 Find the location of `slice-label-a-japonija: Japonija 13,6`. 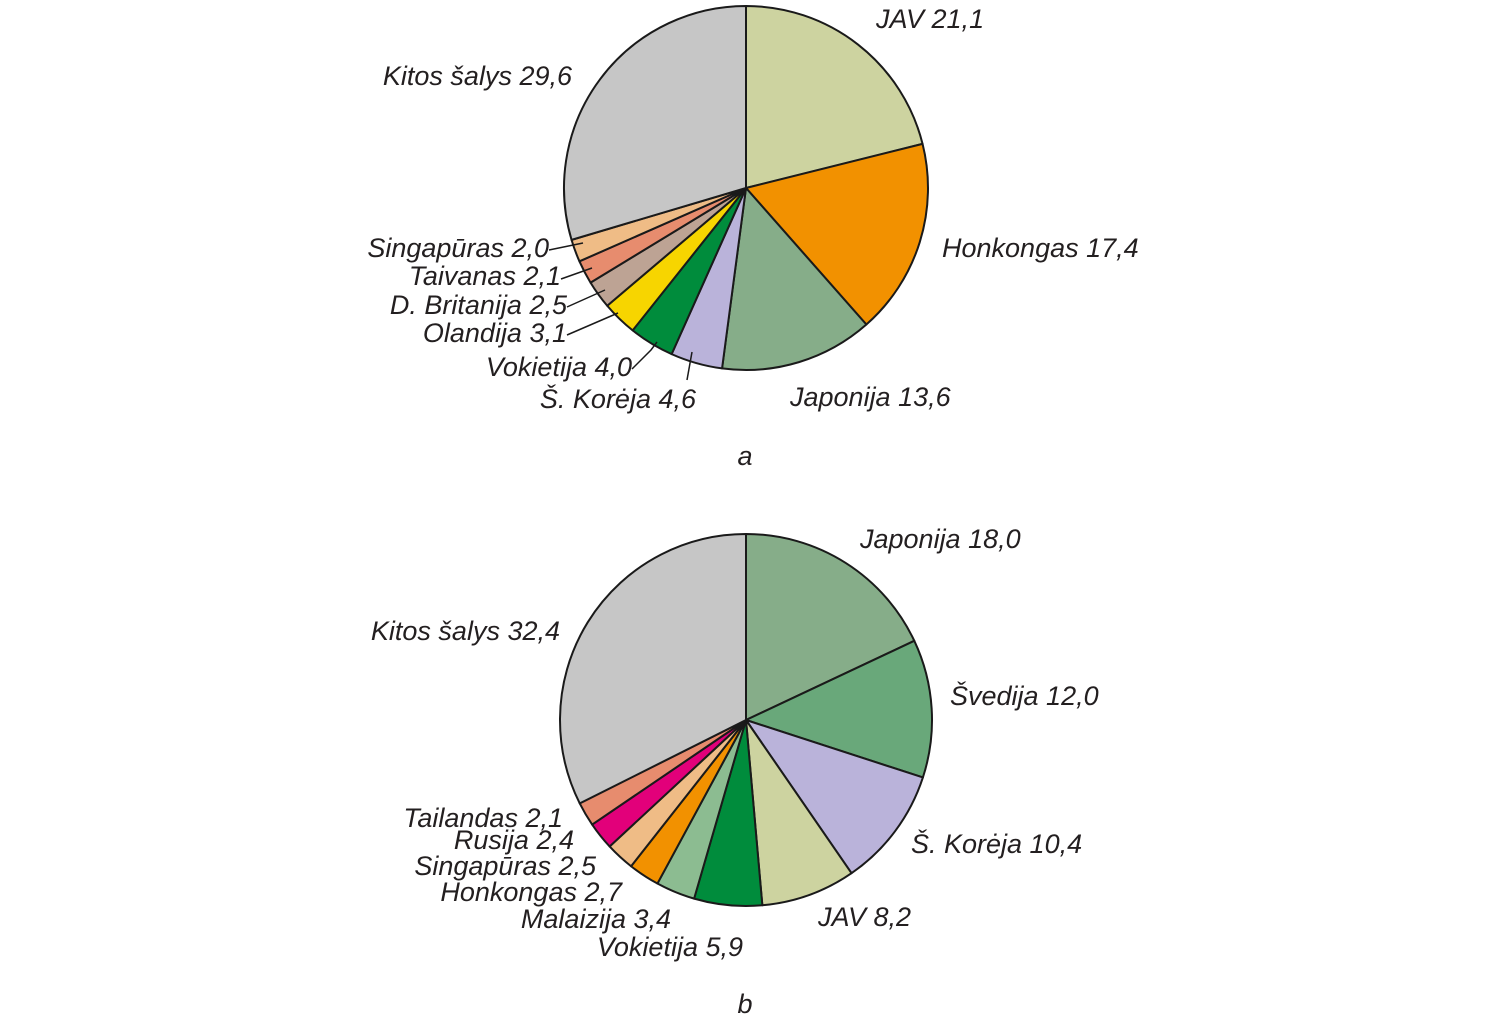

slice-label-a-japonija: Japonija 13,6 is located at coordinates (870, 397).